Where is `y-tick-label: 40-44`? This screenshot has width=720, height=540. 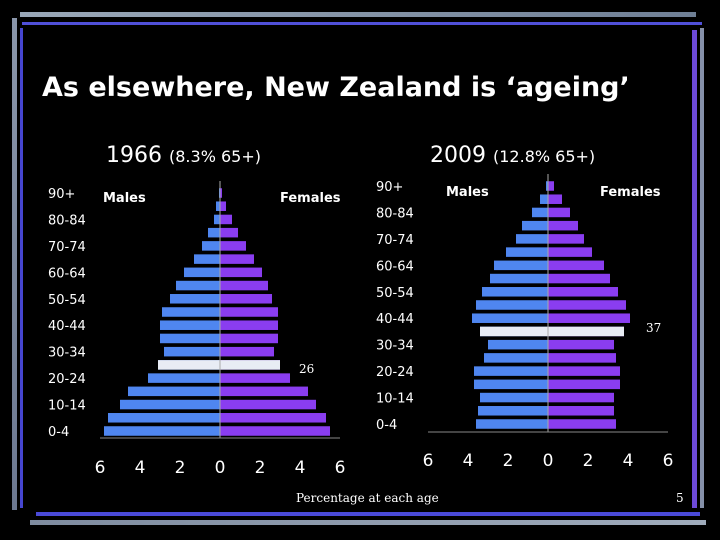
y-tick-label: 40-44 is located at coordinates (67, 326).